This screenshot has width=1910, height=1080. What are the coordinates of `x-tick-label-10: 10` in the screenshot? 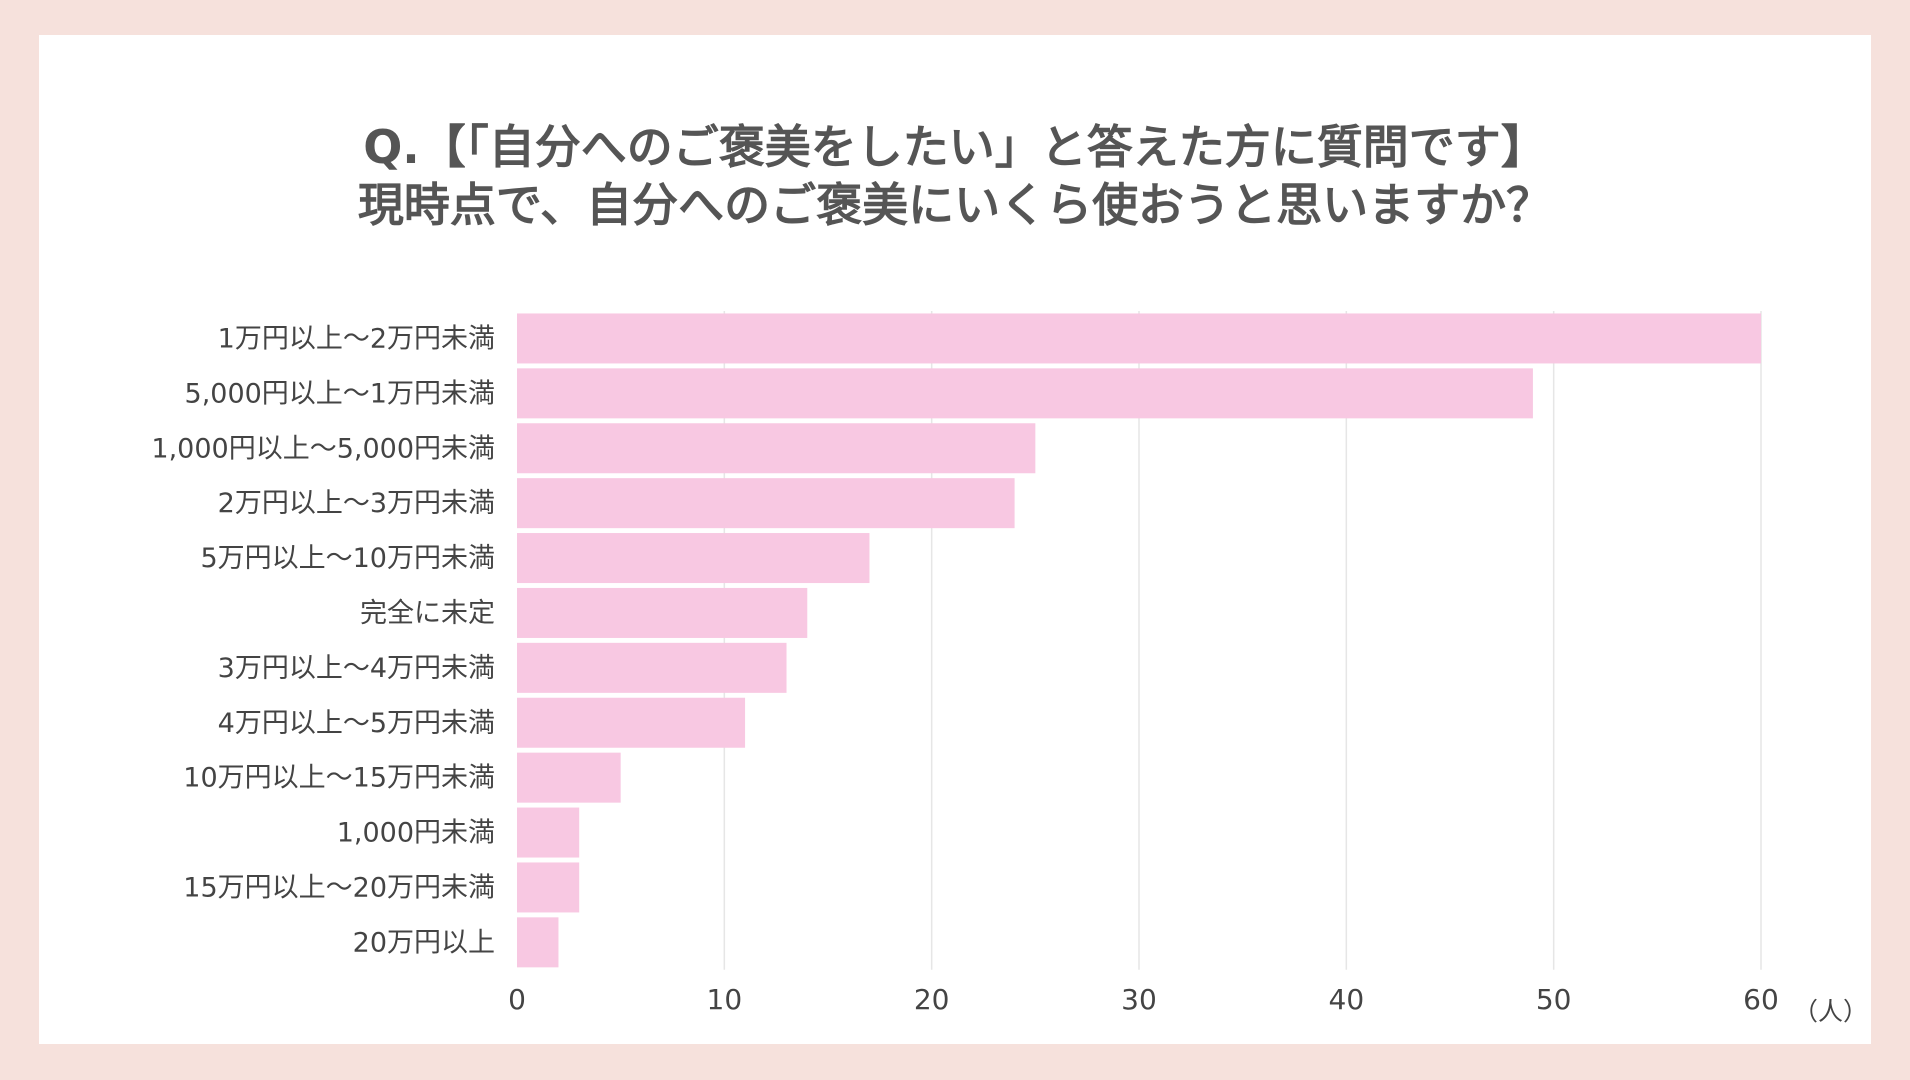 It's located at (725, 999).